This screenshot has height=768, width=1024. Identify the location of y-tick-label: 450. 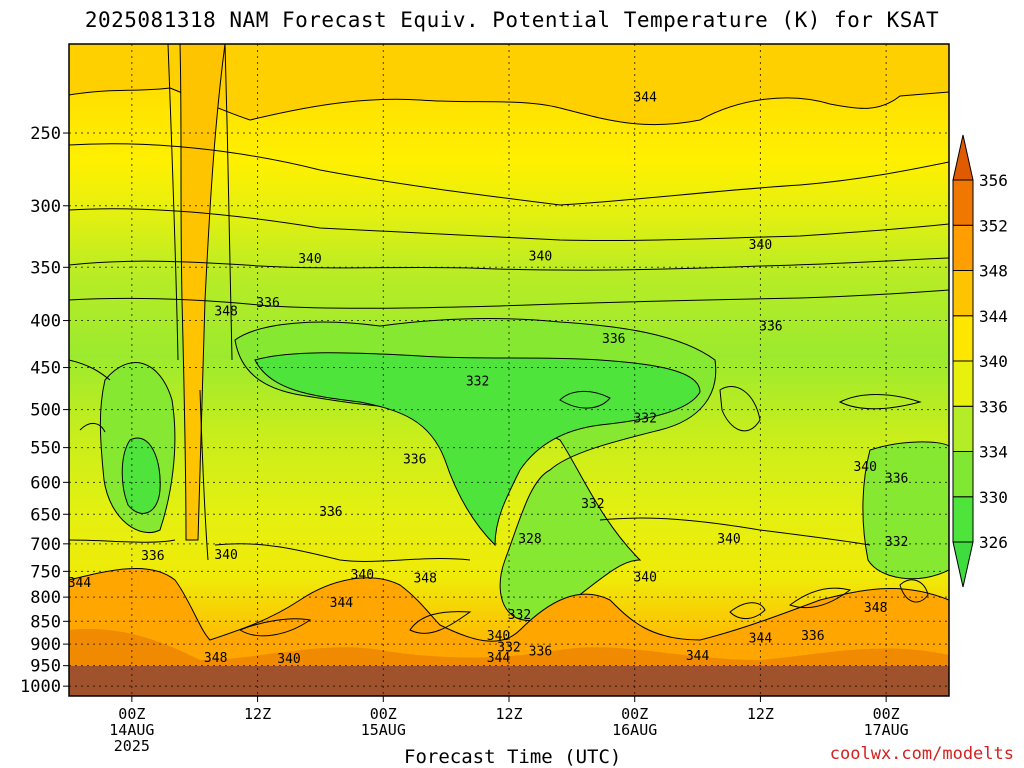
(45, 369).